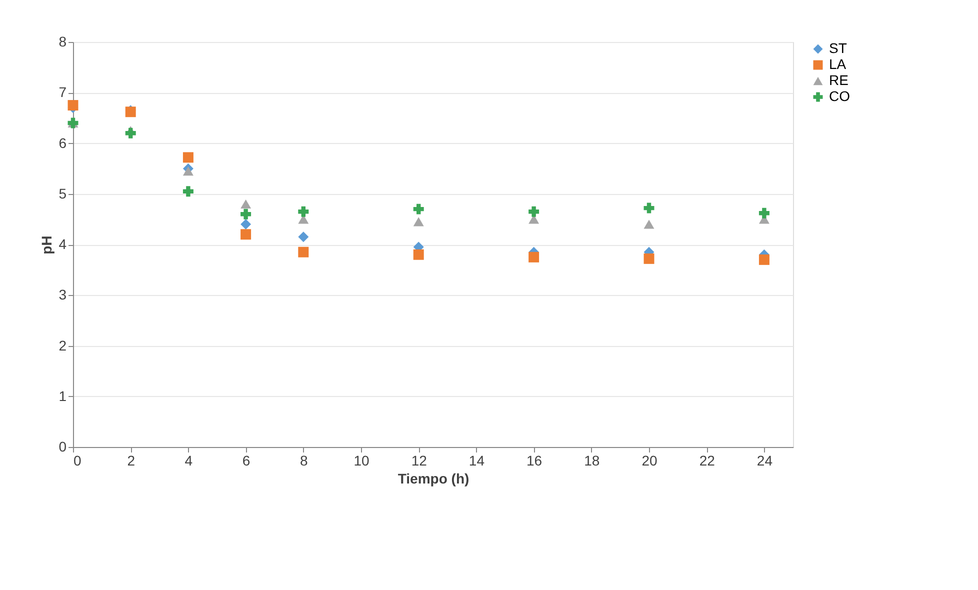 The height and width of the screenshot is (590, 978). What do you see at coordinates (62, 42) in the screenshot?
I see `y-tick-label: 8` at bounding box center [62, 42].